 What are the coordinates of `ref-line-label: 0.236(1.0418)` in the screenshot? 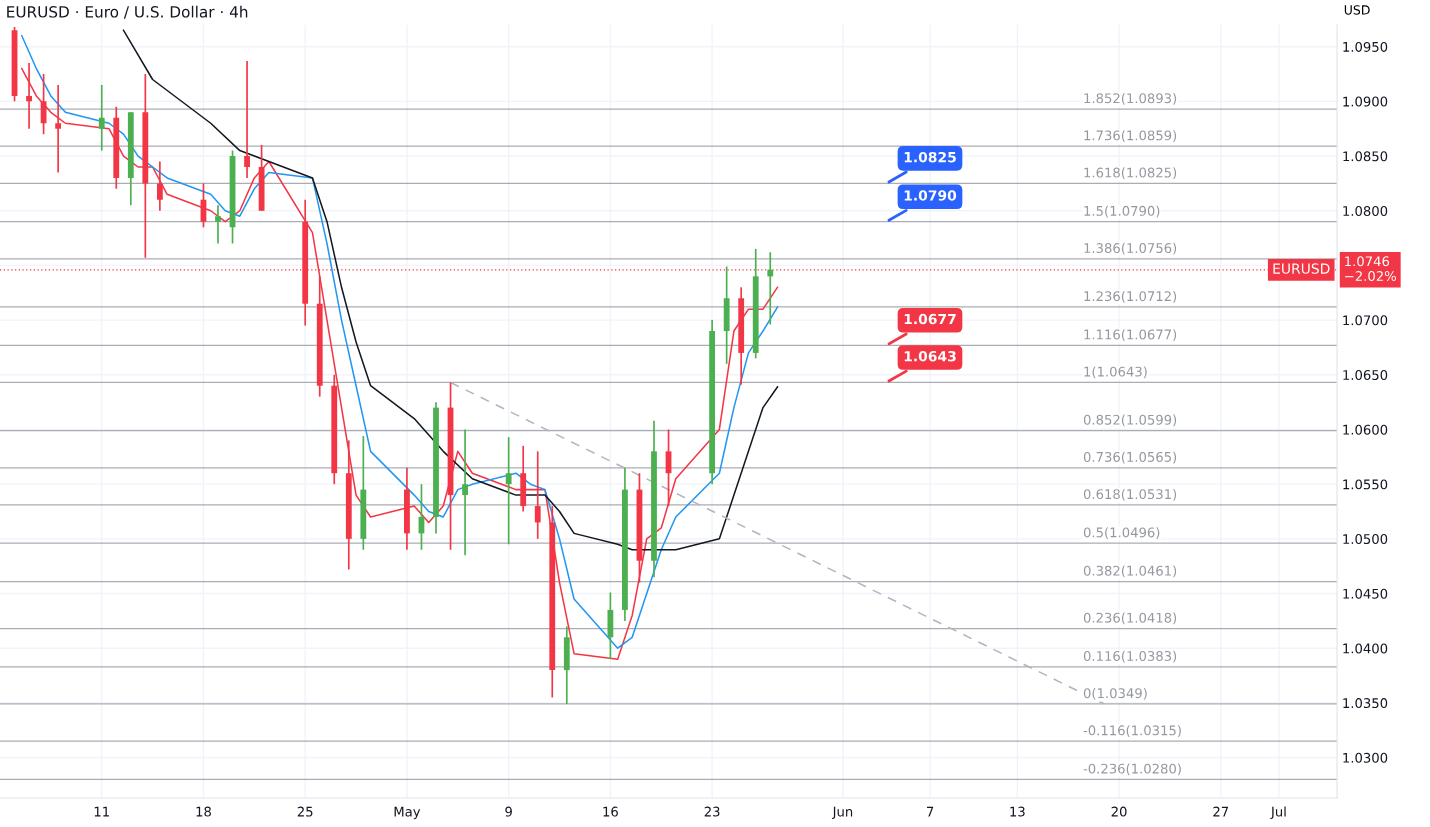 It's located at (1130, 618).